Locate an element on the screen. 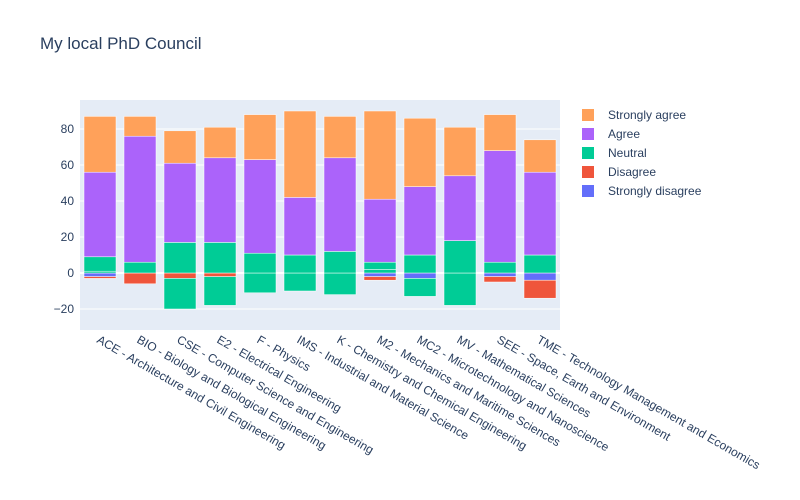 The width and height of the screenshot is (800, 500). chart-title: My local PhD Council is located at coordinates (121, 43).